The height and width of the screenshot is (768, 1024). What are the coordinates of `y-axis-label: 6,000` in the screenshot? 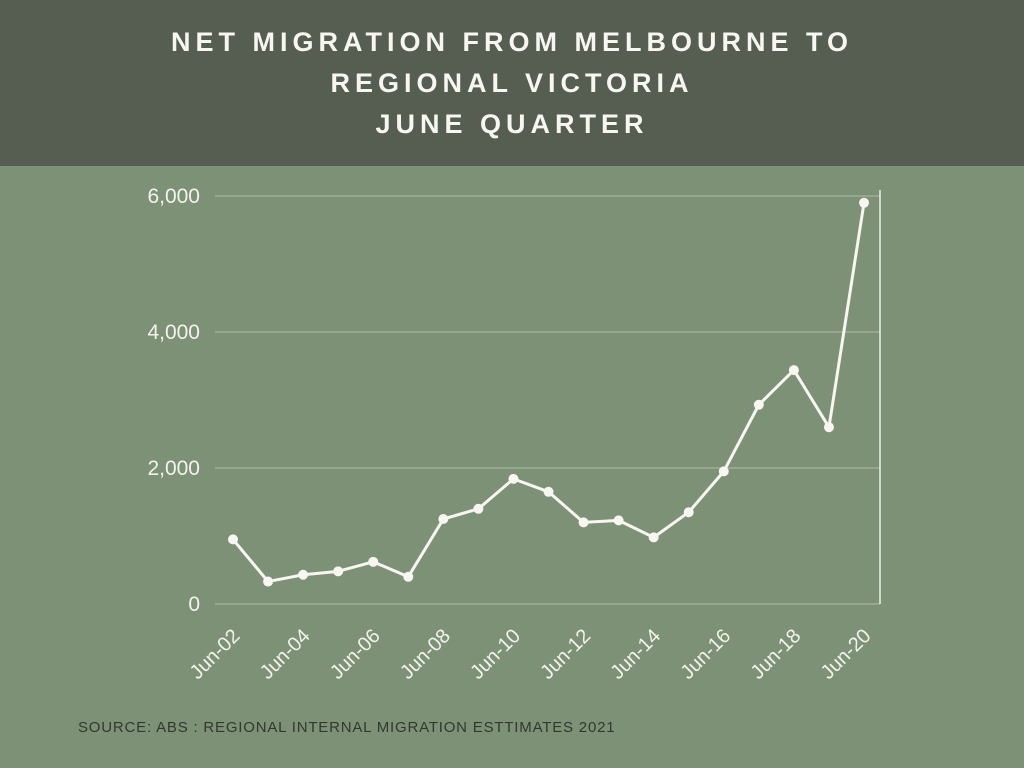 It's located at (173, 196).